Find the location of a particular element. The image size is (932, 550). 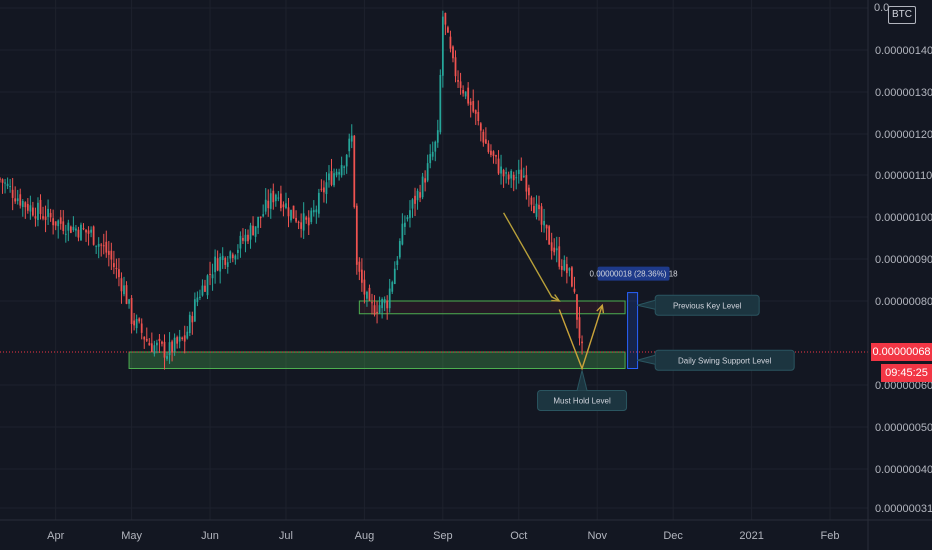

x-tick-label: Oct is located at coordinates (518, 536).